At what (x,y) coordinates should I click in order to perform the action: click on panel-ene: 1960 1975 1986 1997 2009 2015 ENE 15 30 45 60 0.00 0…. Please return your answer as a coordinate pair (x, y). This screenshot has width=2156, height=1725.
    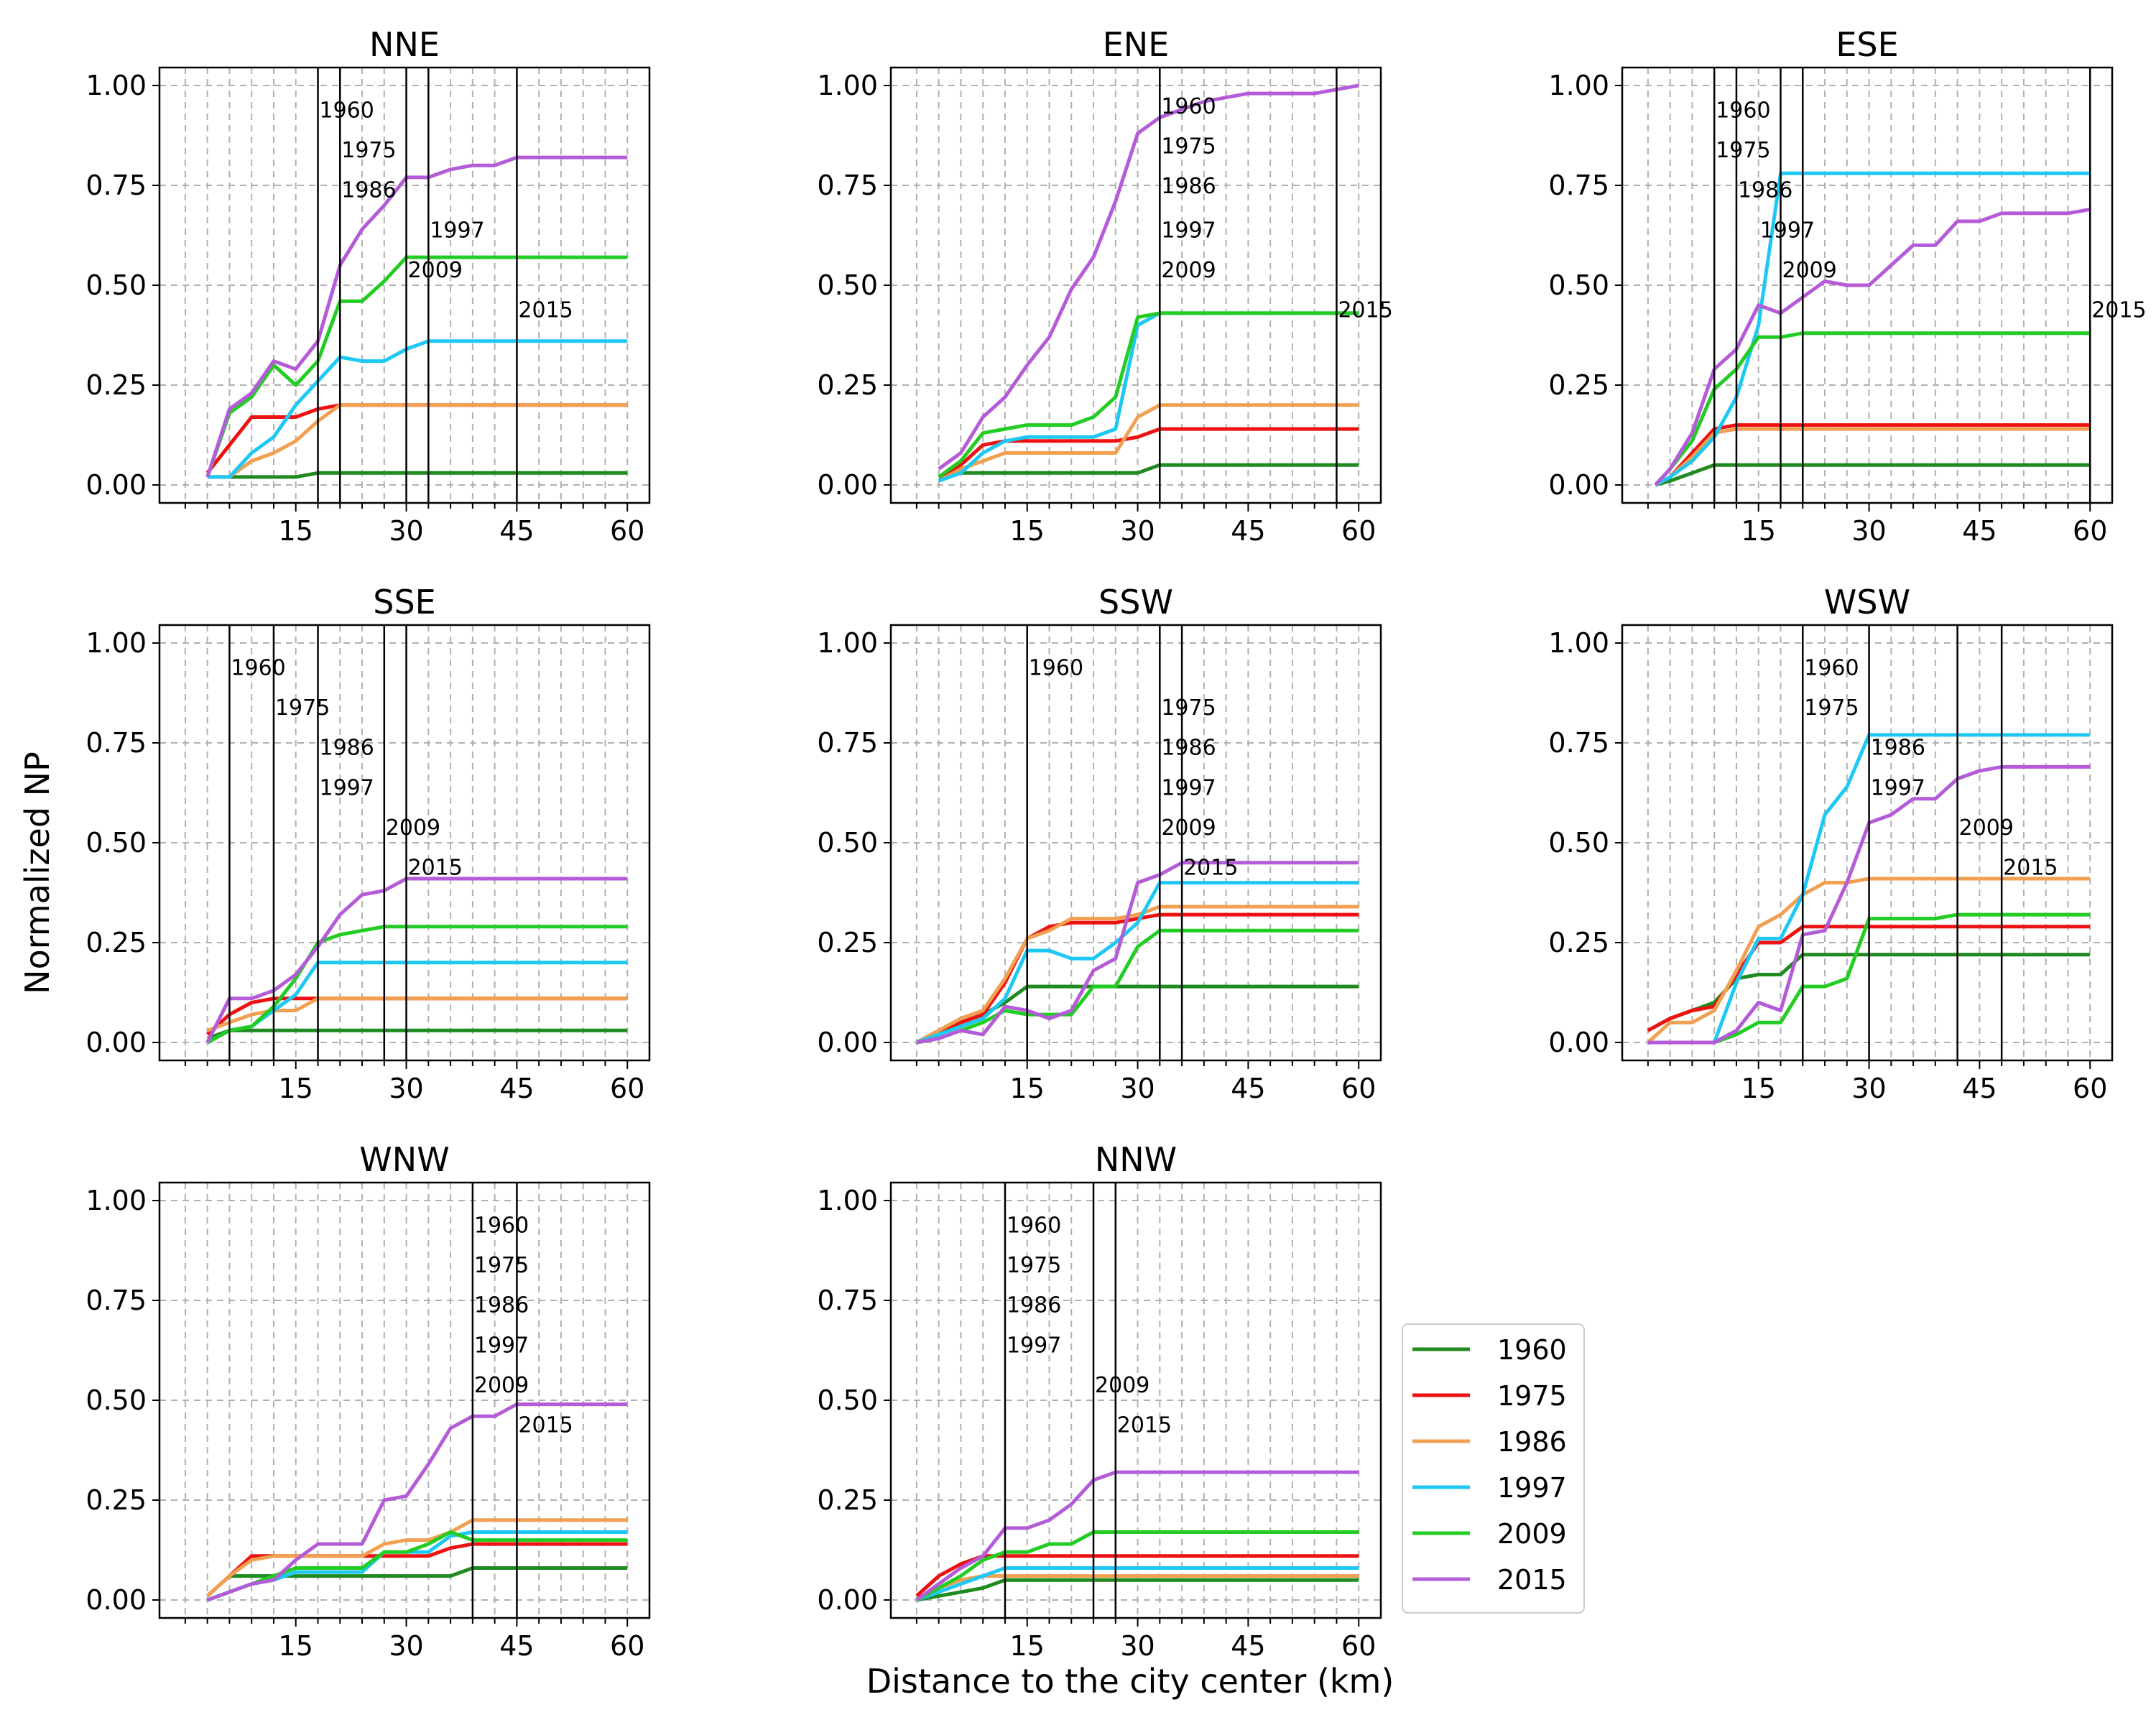
    Looking at the image, I should click on (1104, 286).